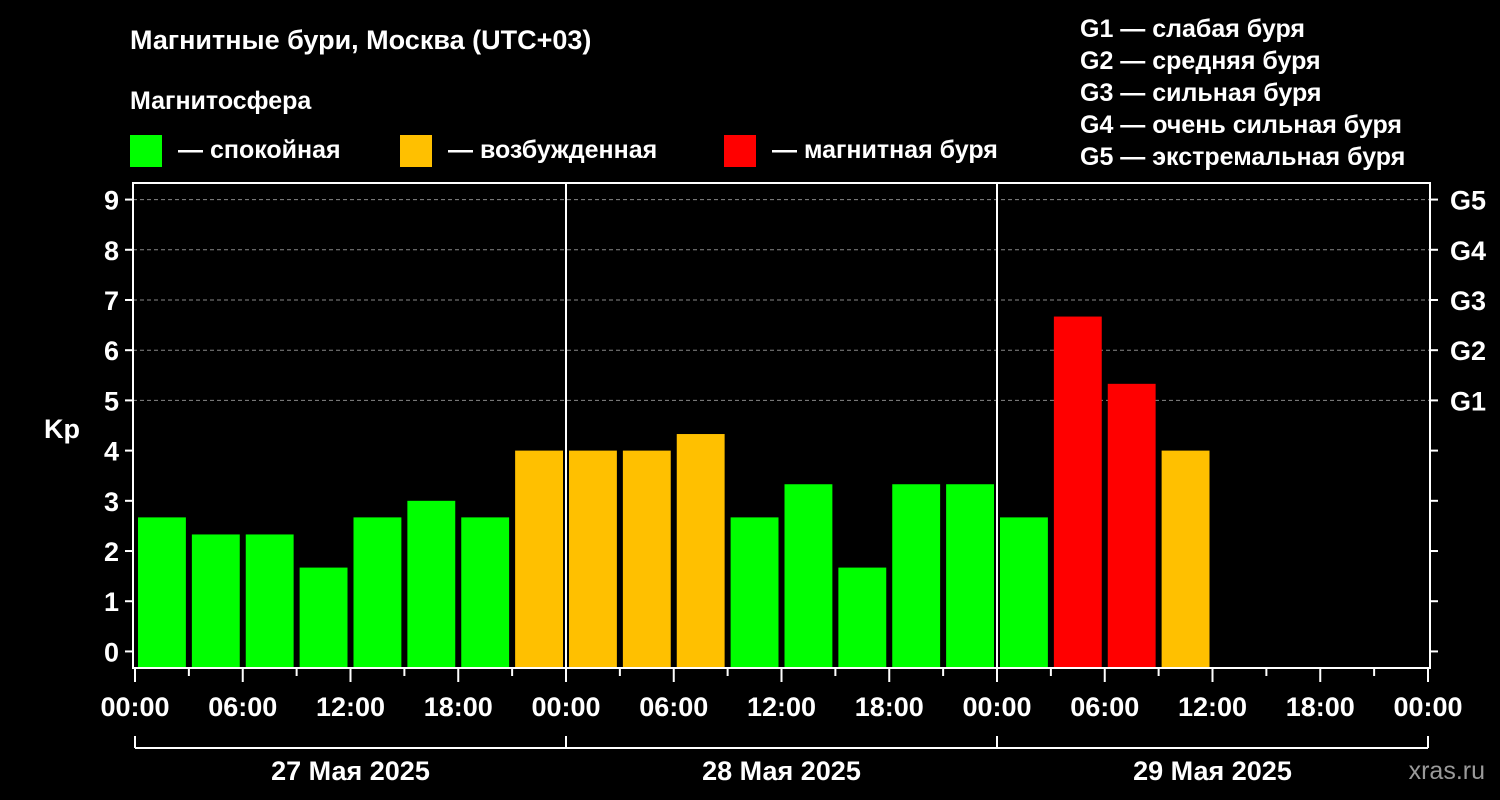 This screenshot has width=1500, height=800. I want to click on watermark: xras.ru, so click(1447, 771).